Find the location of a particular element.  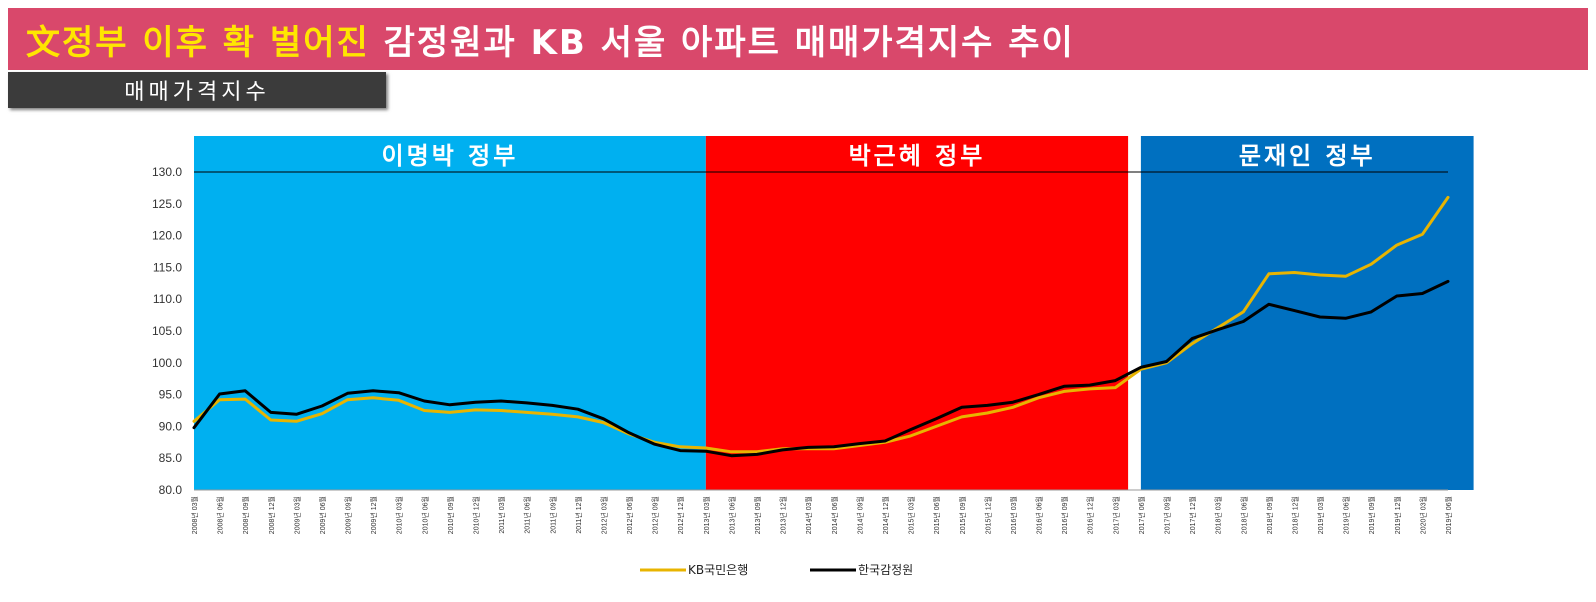

subtitle-label: 매매가격지수 is located at coordinates (197, 90).